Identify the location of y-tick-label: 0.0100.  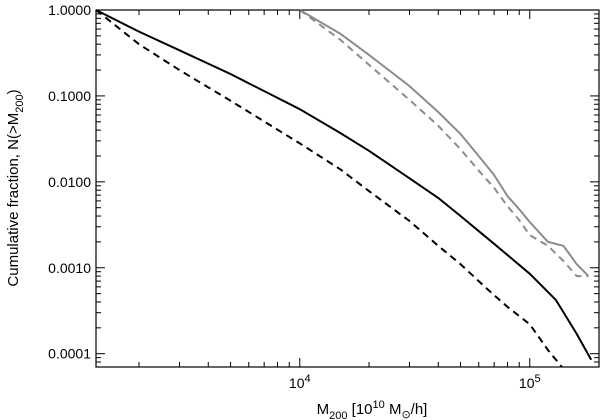
(69, 182).